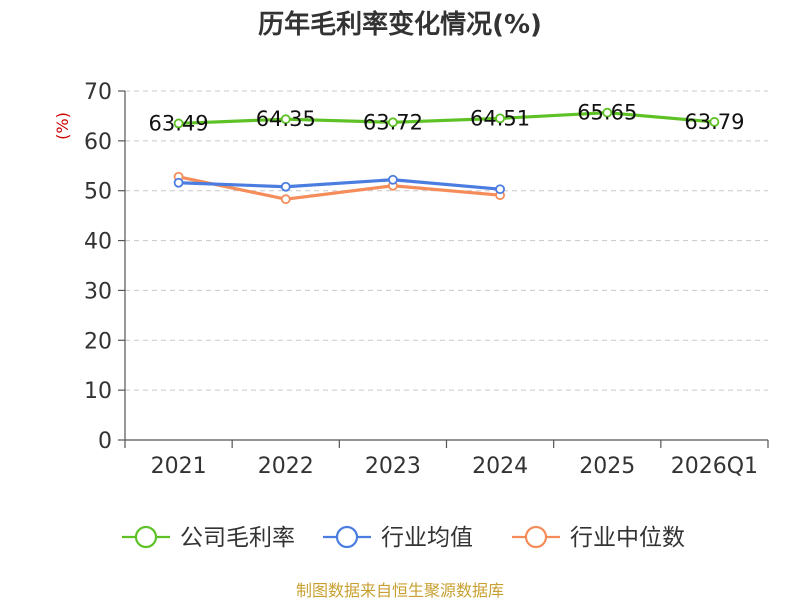 The image size is (800, 600). I want to click on legend-label-0: 公司毛利率, so click(237, 538).